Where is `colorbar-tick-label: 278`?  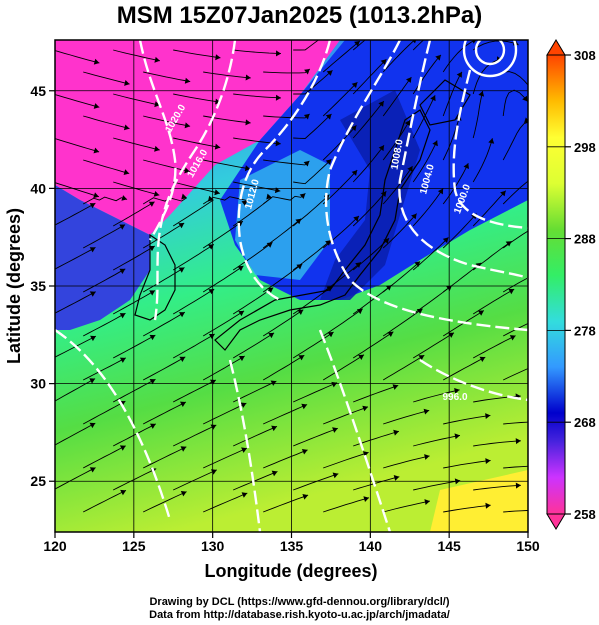
colorbar-tick-label: 278 is located at coordinates (585, 330).